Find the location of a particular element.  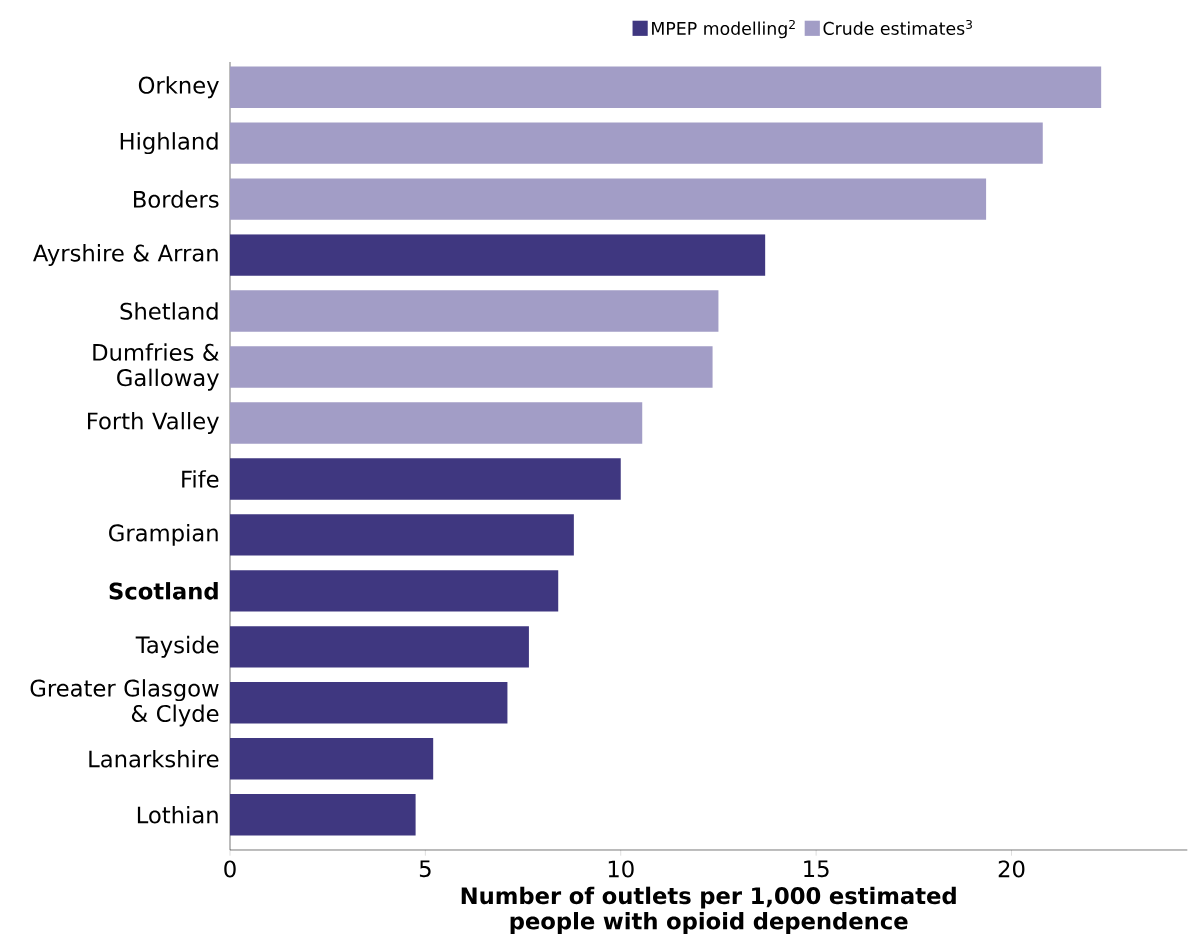

x-tick-label: 0 is located at coordinates (230, 869).